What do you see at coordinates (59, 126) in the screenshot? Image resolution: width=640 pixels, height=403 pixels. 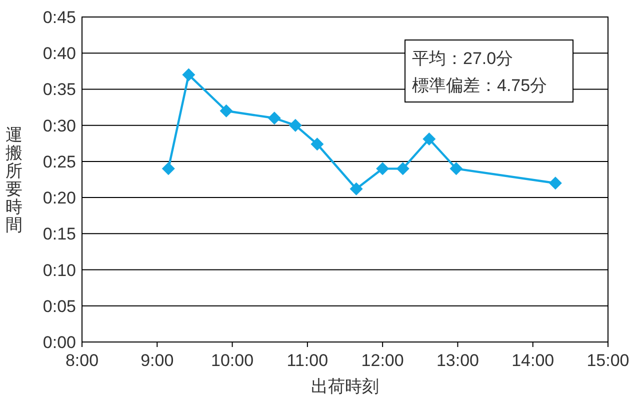 I see `y-tick-label: 0:30` at bounding box center [59, 126].